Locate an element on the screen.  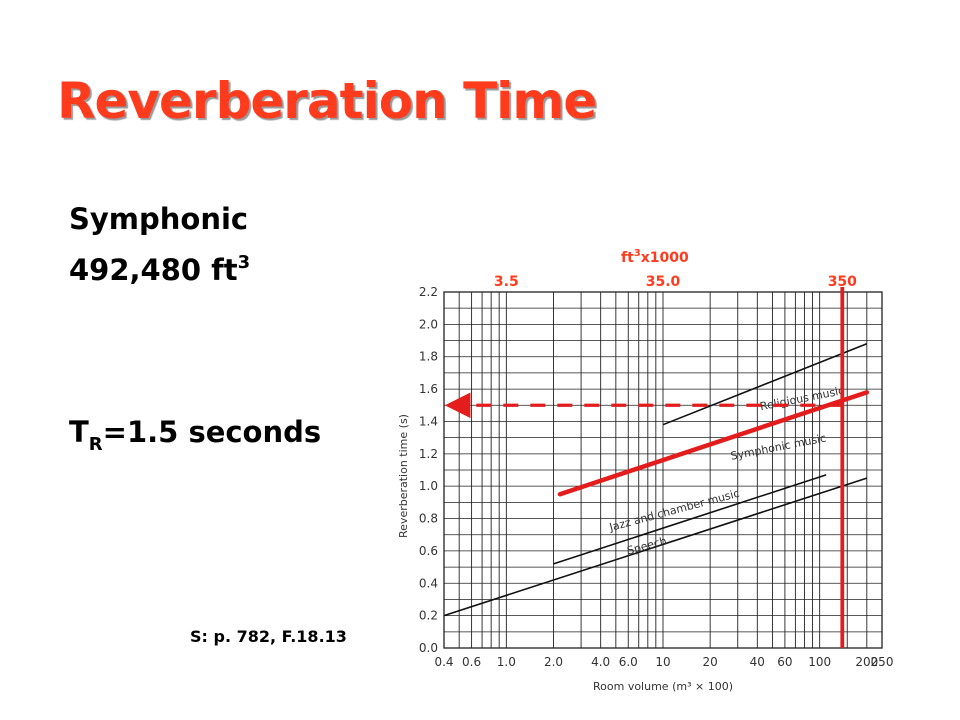
y-tick-label: 1.4 is located at coordinates (428, 421).